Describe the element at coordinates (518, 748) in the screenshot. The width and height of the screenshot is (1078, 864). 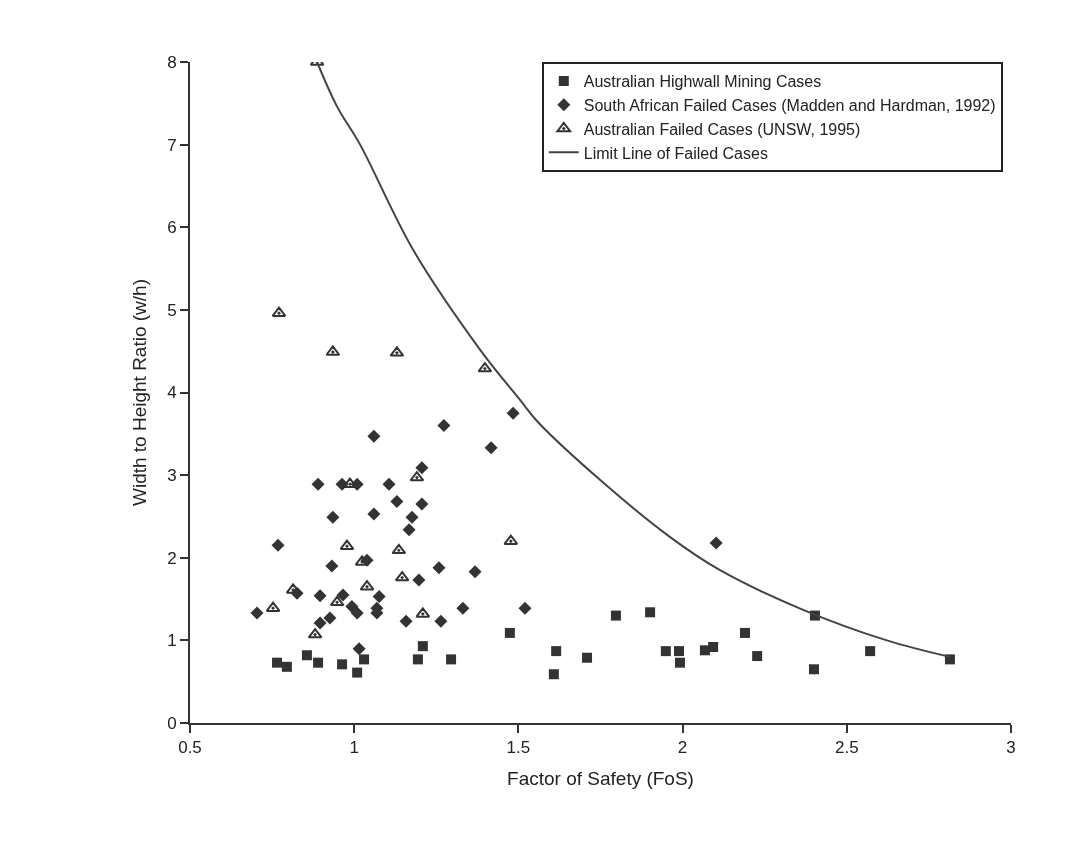
I see `x-tick-label: 1.5` at that location.